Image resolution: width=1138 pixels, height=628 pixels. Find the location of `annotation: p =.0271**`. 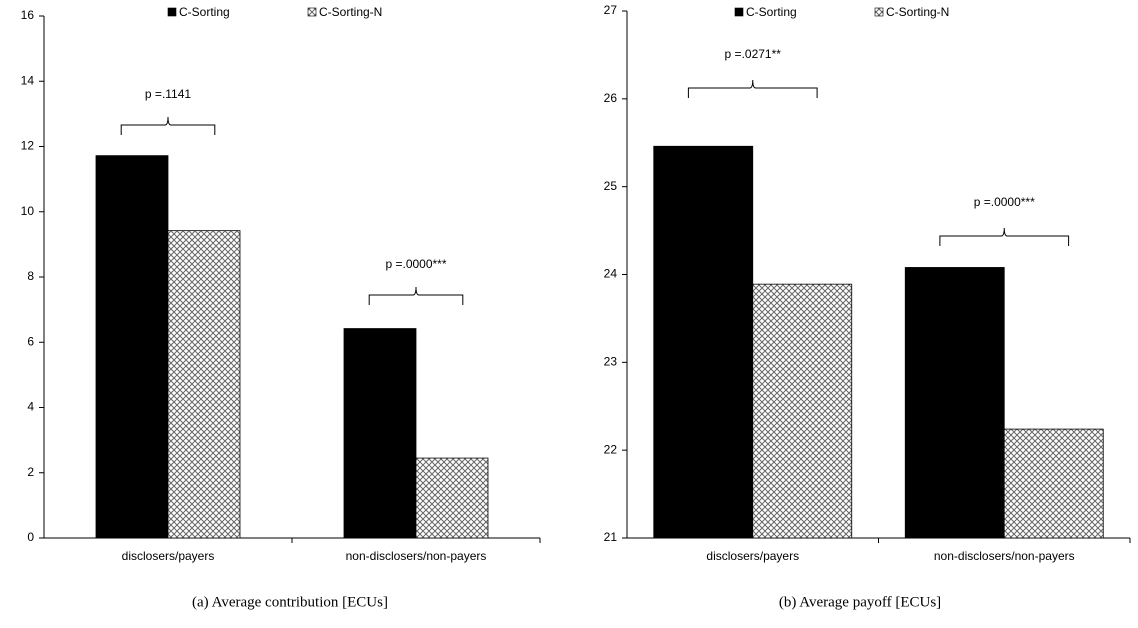

annotation: p =.0271** is located at coordinates (753, 54).